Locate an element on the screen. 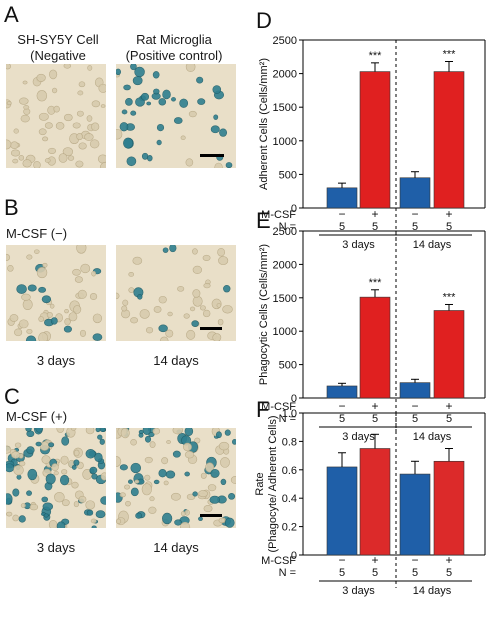  panel-a-right-caption: Rat Microglia (Positive control) is located at coordinates (174, 48).